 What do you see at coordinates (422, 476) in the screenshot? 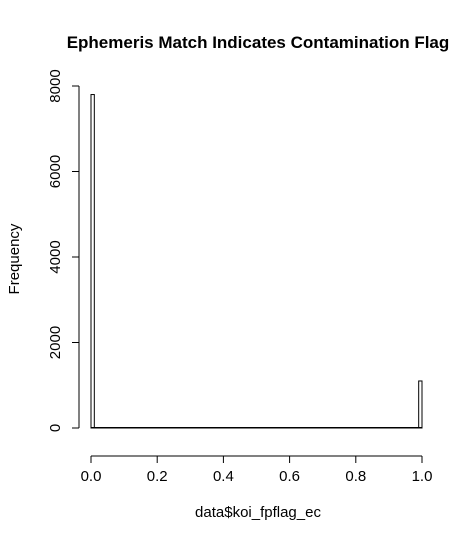
I see `x-tick-label-1.0: 1.0` at bounding box center [422, 476].